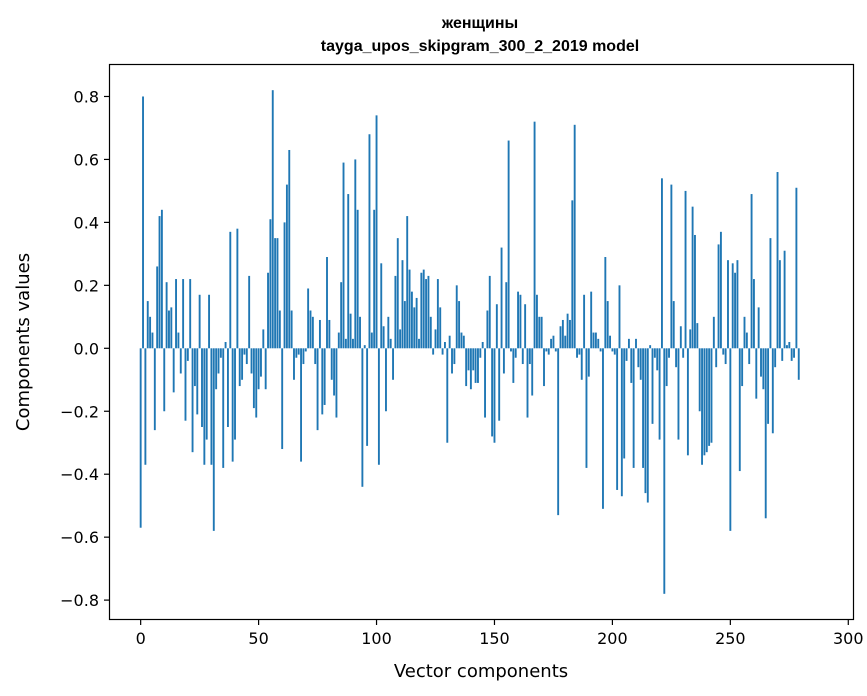 The image size is (867, 696). What do you see at coordinates (23, 342) in the screenshot?
I see `y-axis-label: Components values` at bounding box center [23, 342].